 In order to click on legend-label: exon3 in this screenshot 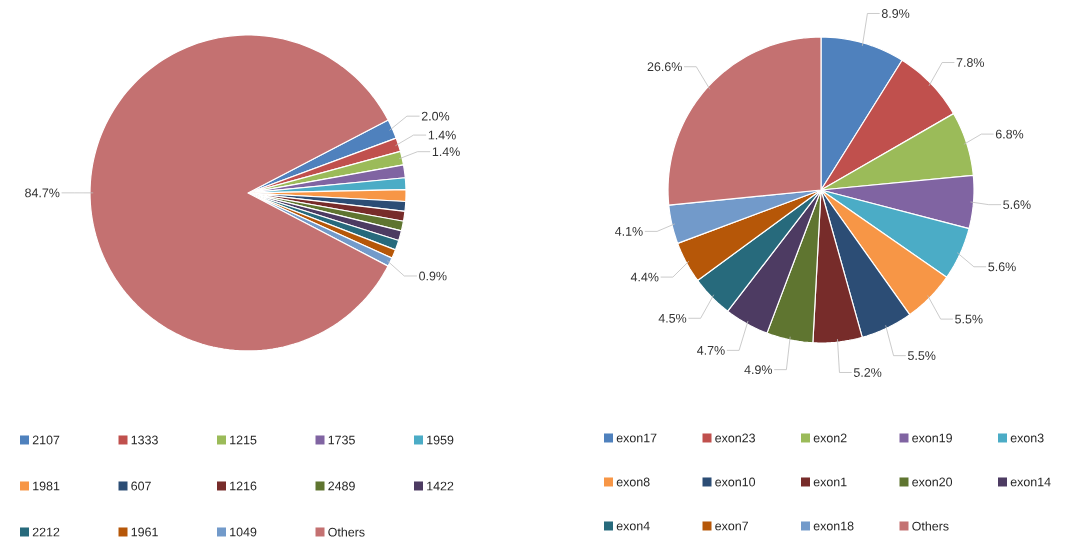, I will do `click(1027, 438)`.